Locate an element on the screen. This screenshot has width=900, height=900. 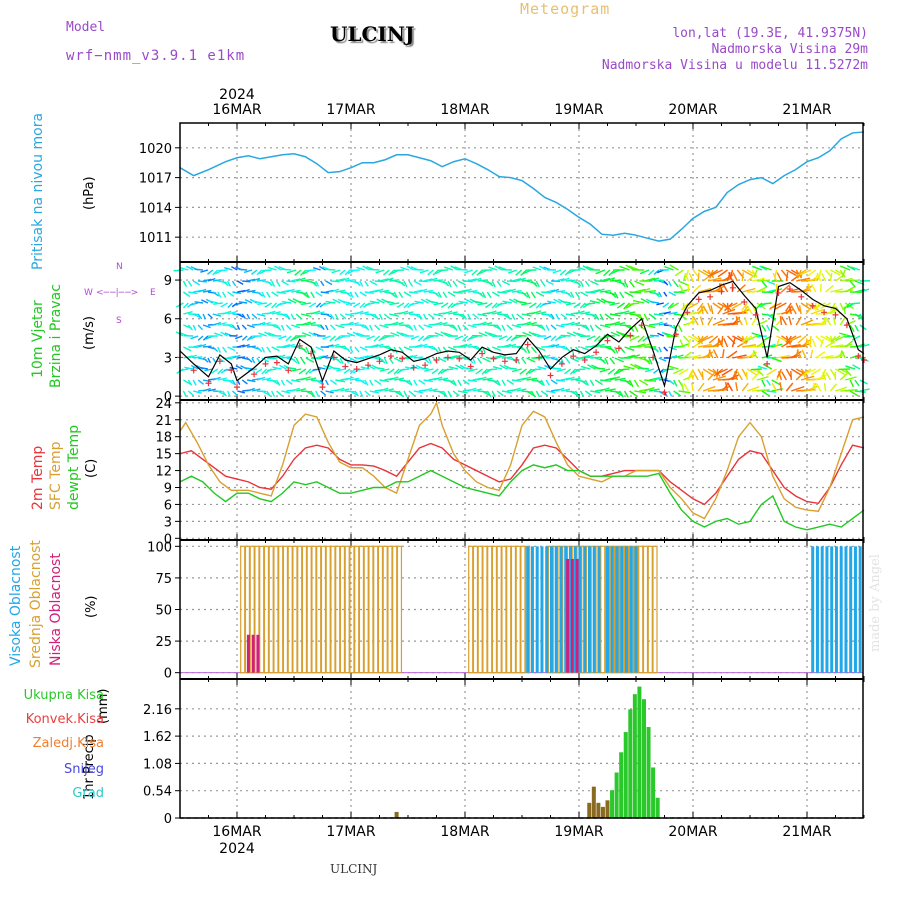
model-elevation-label: Nadmorska Visina u modelu 11.5272m is located at coordinates (734, 65).